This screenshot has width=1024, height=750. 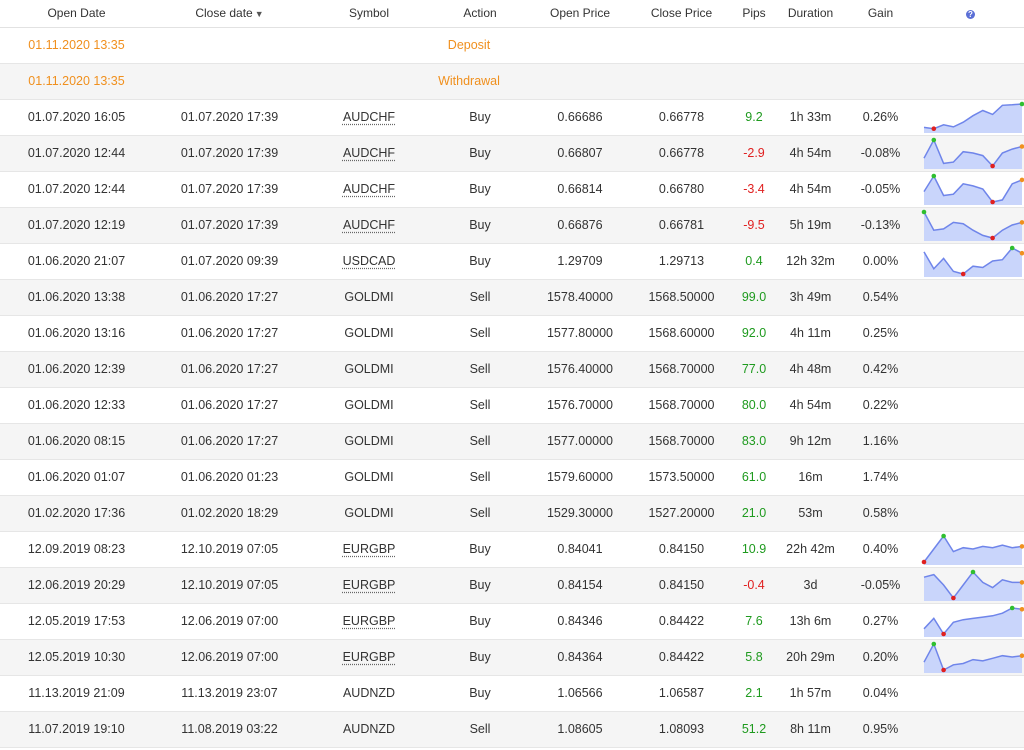 I want to click on open-price: 1.06566, so click(x=580, y=693).